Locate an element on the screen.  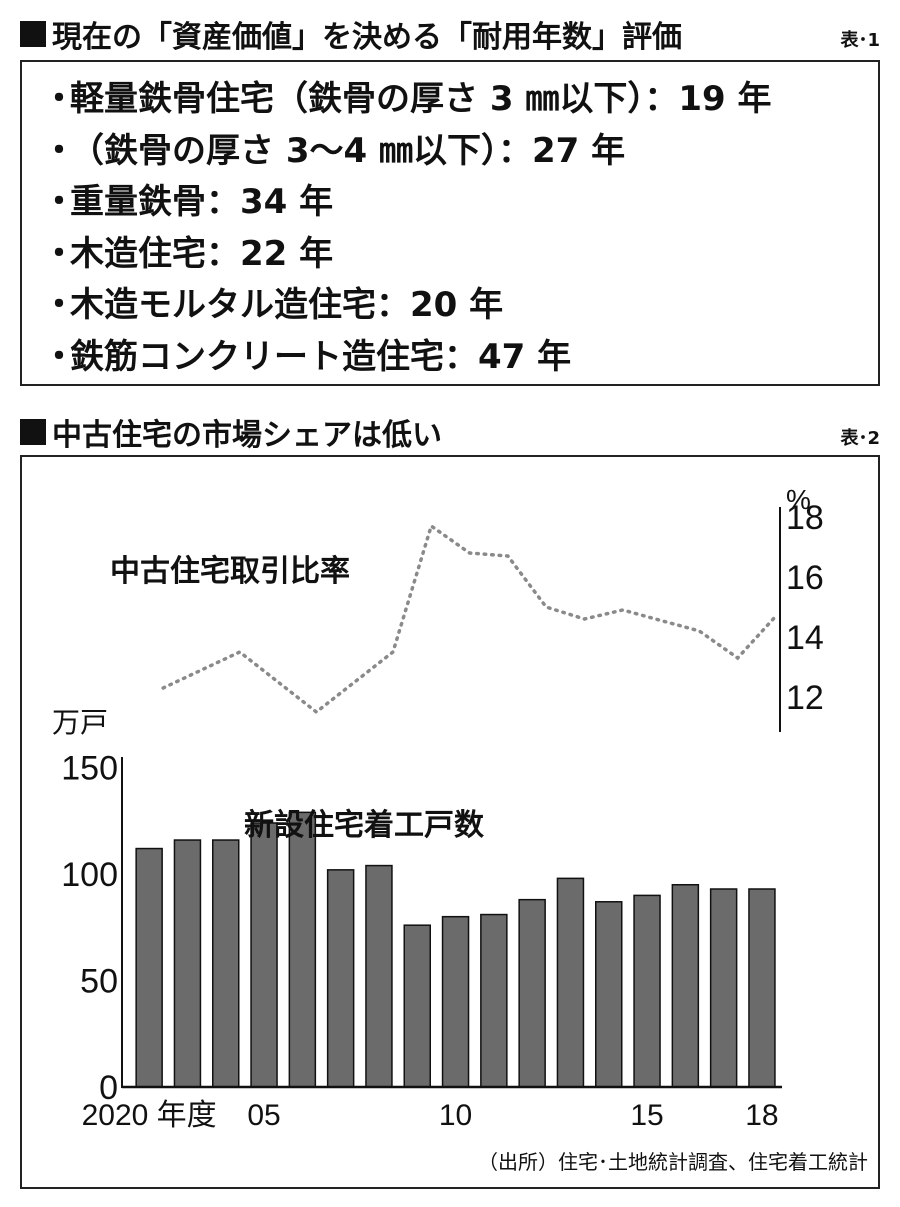
durability-item: ・木造モルタル造住宅：20 年 is located at coordinates (460, 306).